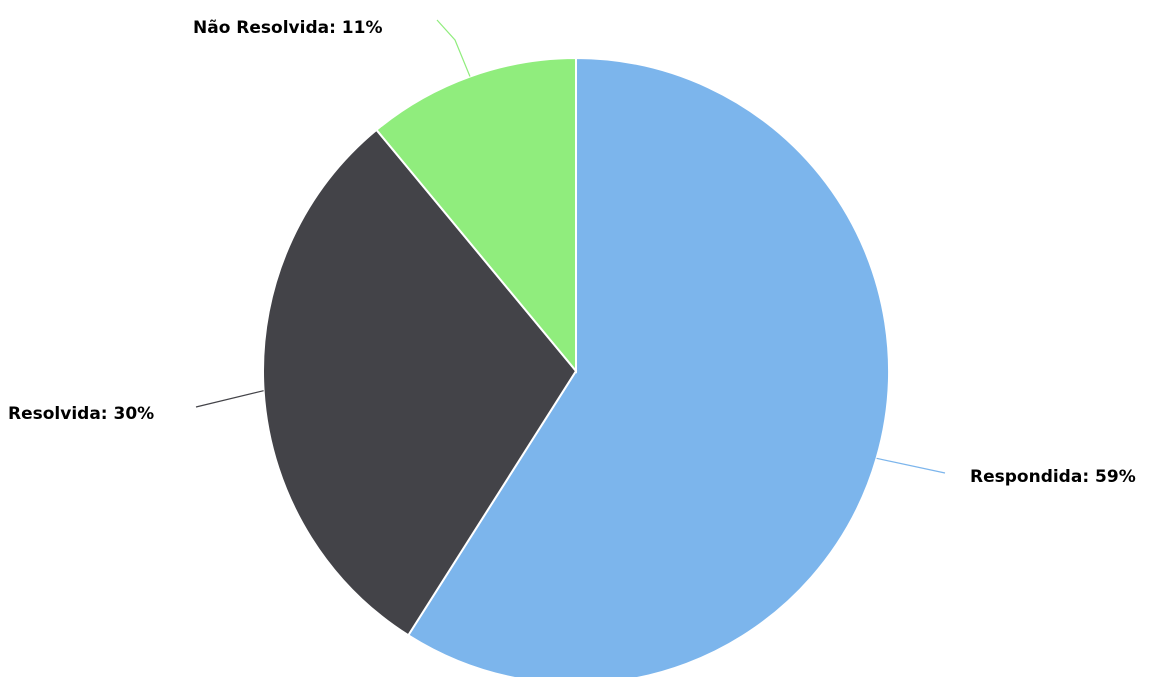 The image size is (1161, 677). What do you see at coordinates (81, 414) in the screenshot?
I see `slice-label-resolvida: Resolvida: 30%` at bounding box center [81, 414].